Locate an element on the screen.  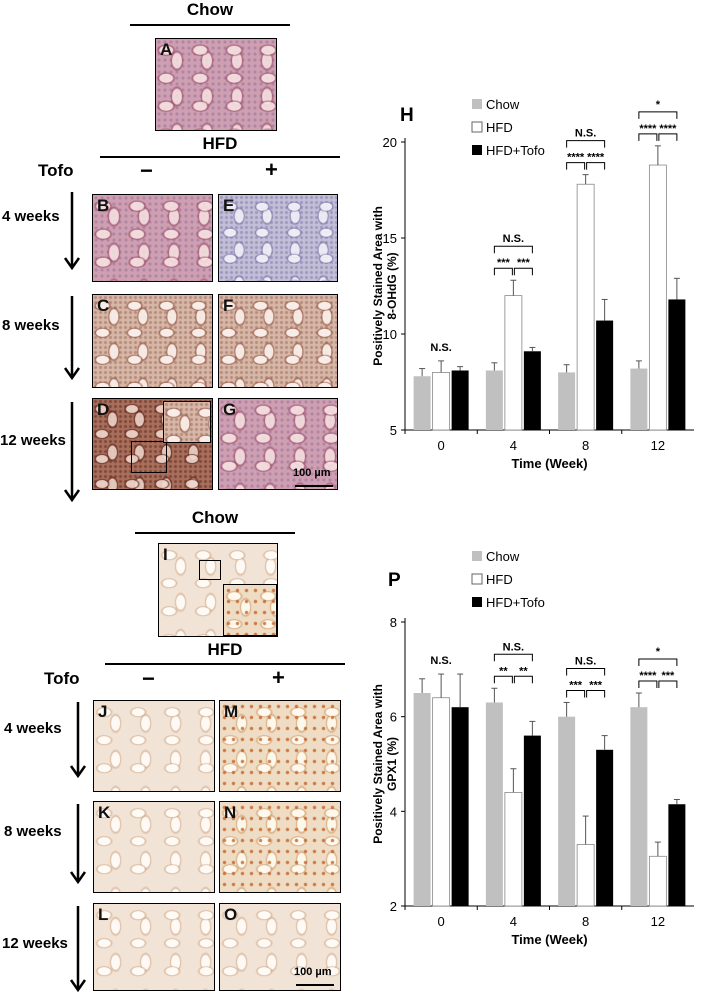
y-tick-label: 8 is located at coordinates (393, 622).